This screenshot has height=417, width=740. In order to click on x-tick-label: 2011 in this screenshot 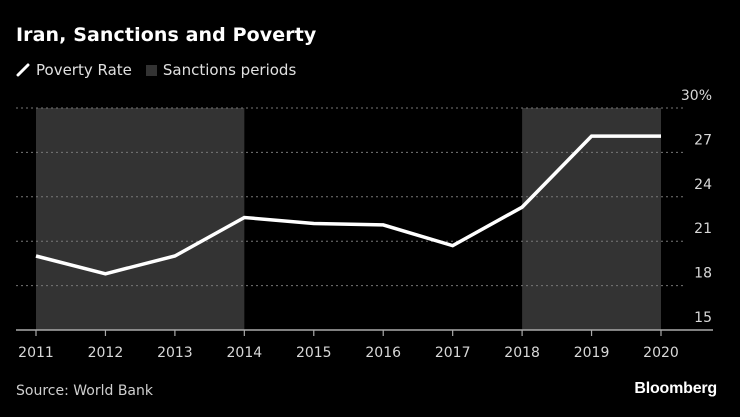, I will do `click(36, 353)`.